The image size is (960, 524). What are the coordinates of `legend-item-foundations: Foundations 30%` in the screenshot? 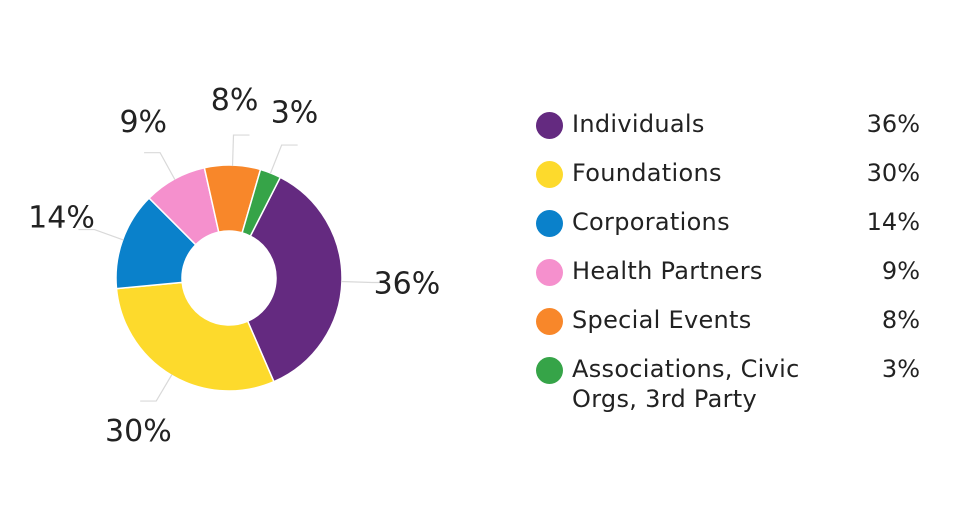 It's located at (731, 181).